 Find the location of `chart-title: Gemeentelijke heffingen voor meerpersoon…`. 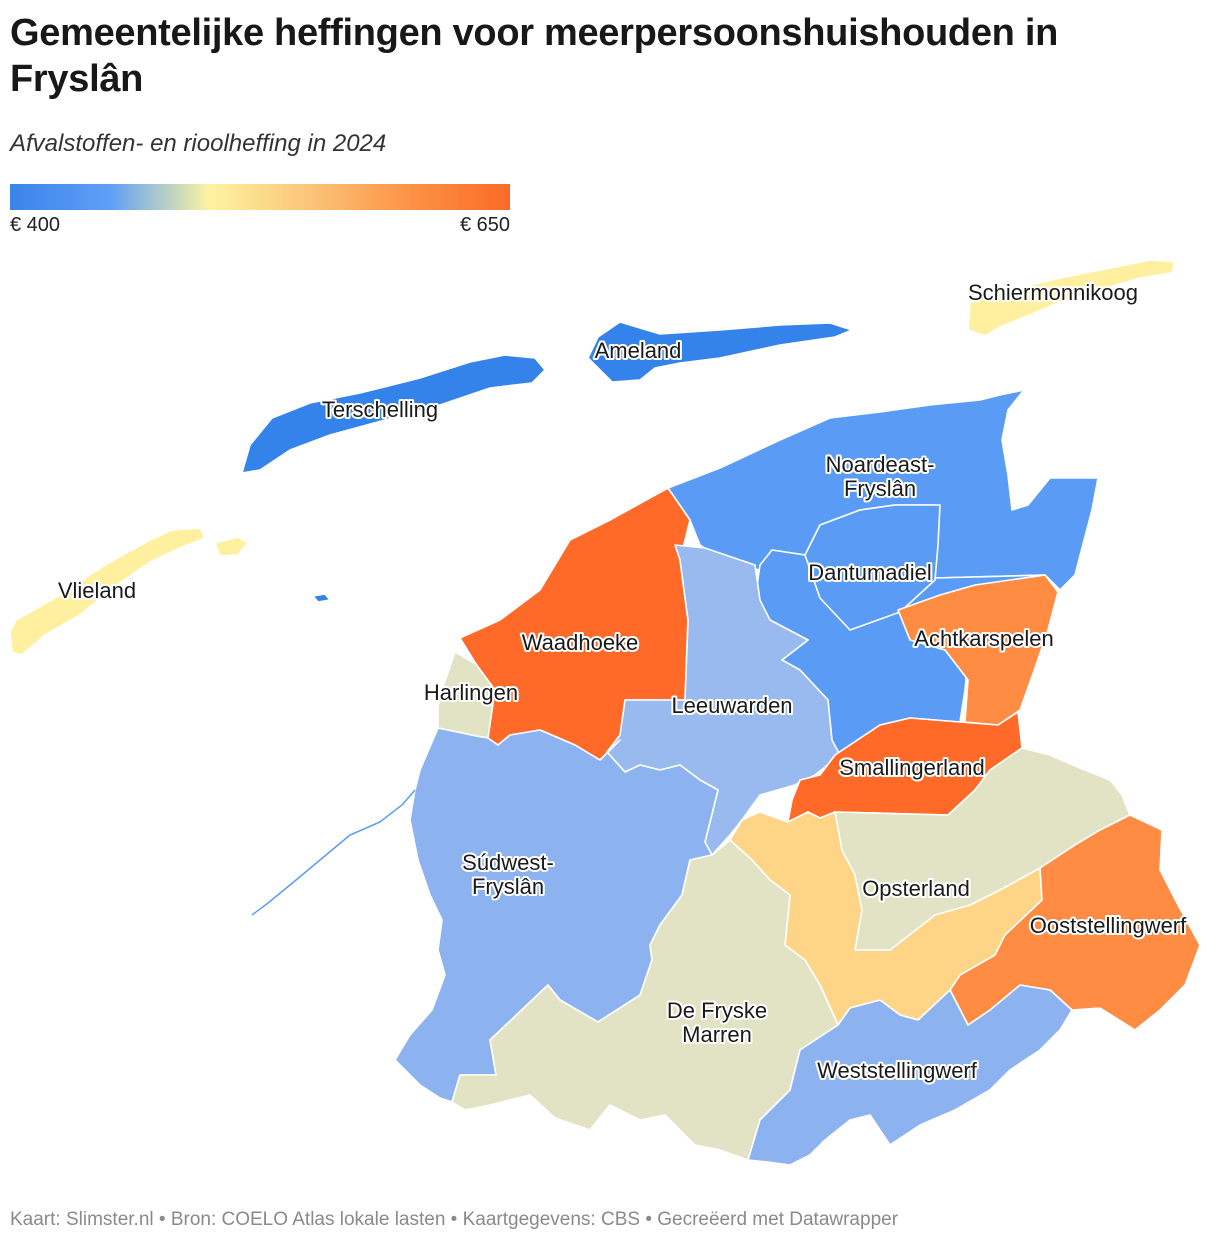

chart-title: Gemeentelijke heffingen voor meerpersoon… is located at coordinates (534, 56).